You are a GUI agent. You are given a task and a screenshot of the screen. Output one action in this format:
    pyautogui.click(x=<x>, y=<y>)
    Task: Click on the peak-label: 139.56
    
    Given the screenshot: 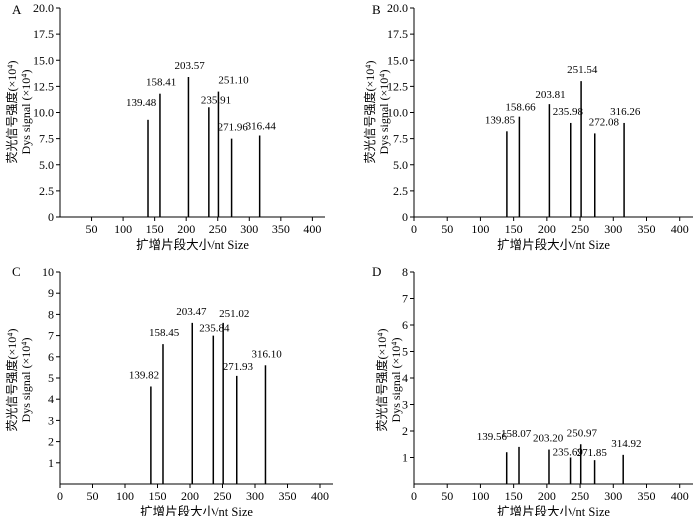 What is the action you would take?
    pyautogui.click(x=492, y=437)
    